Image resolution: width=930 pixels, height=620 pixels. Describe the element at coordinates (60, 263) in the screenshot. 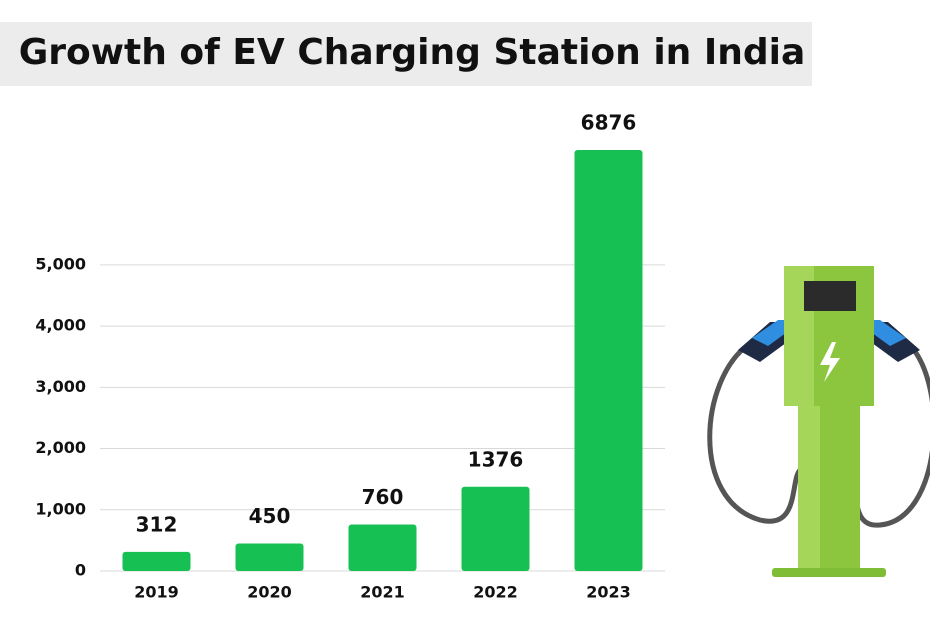

I see `y-tick-label: 5,000` at that location.